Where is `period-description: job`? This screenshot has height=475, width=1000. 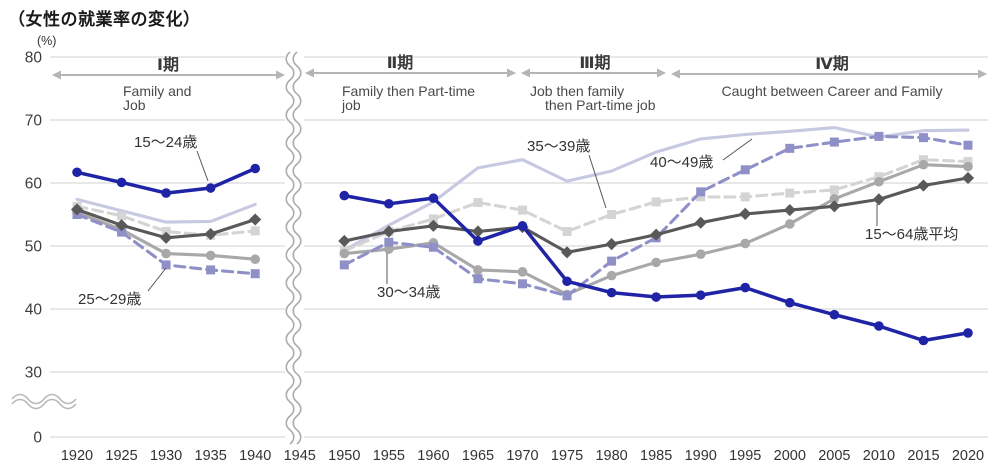 period-description: job is located at coordinates (351, 105).